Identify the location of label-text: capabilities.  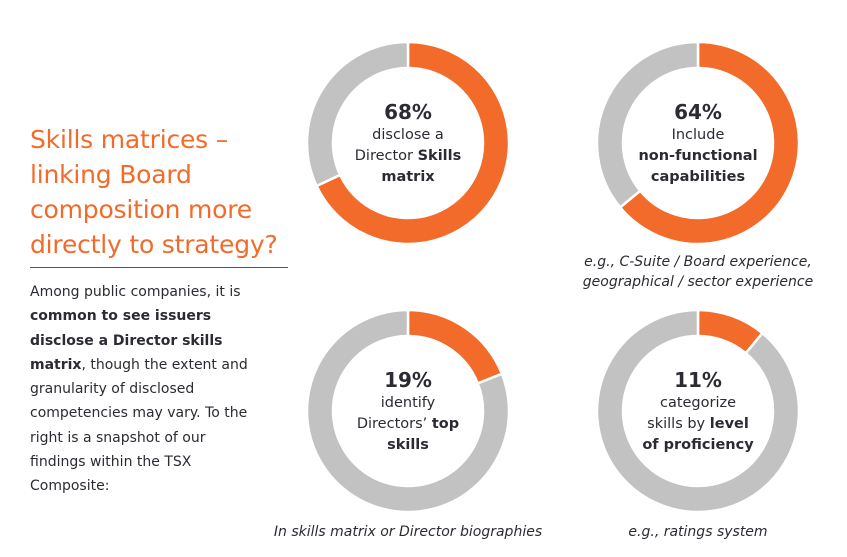
(698, 176).